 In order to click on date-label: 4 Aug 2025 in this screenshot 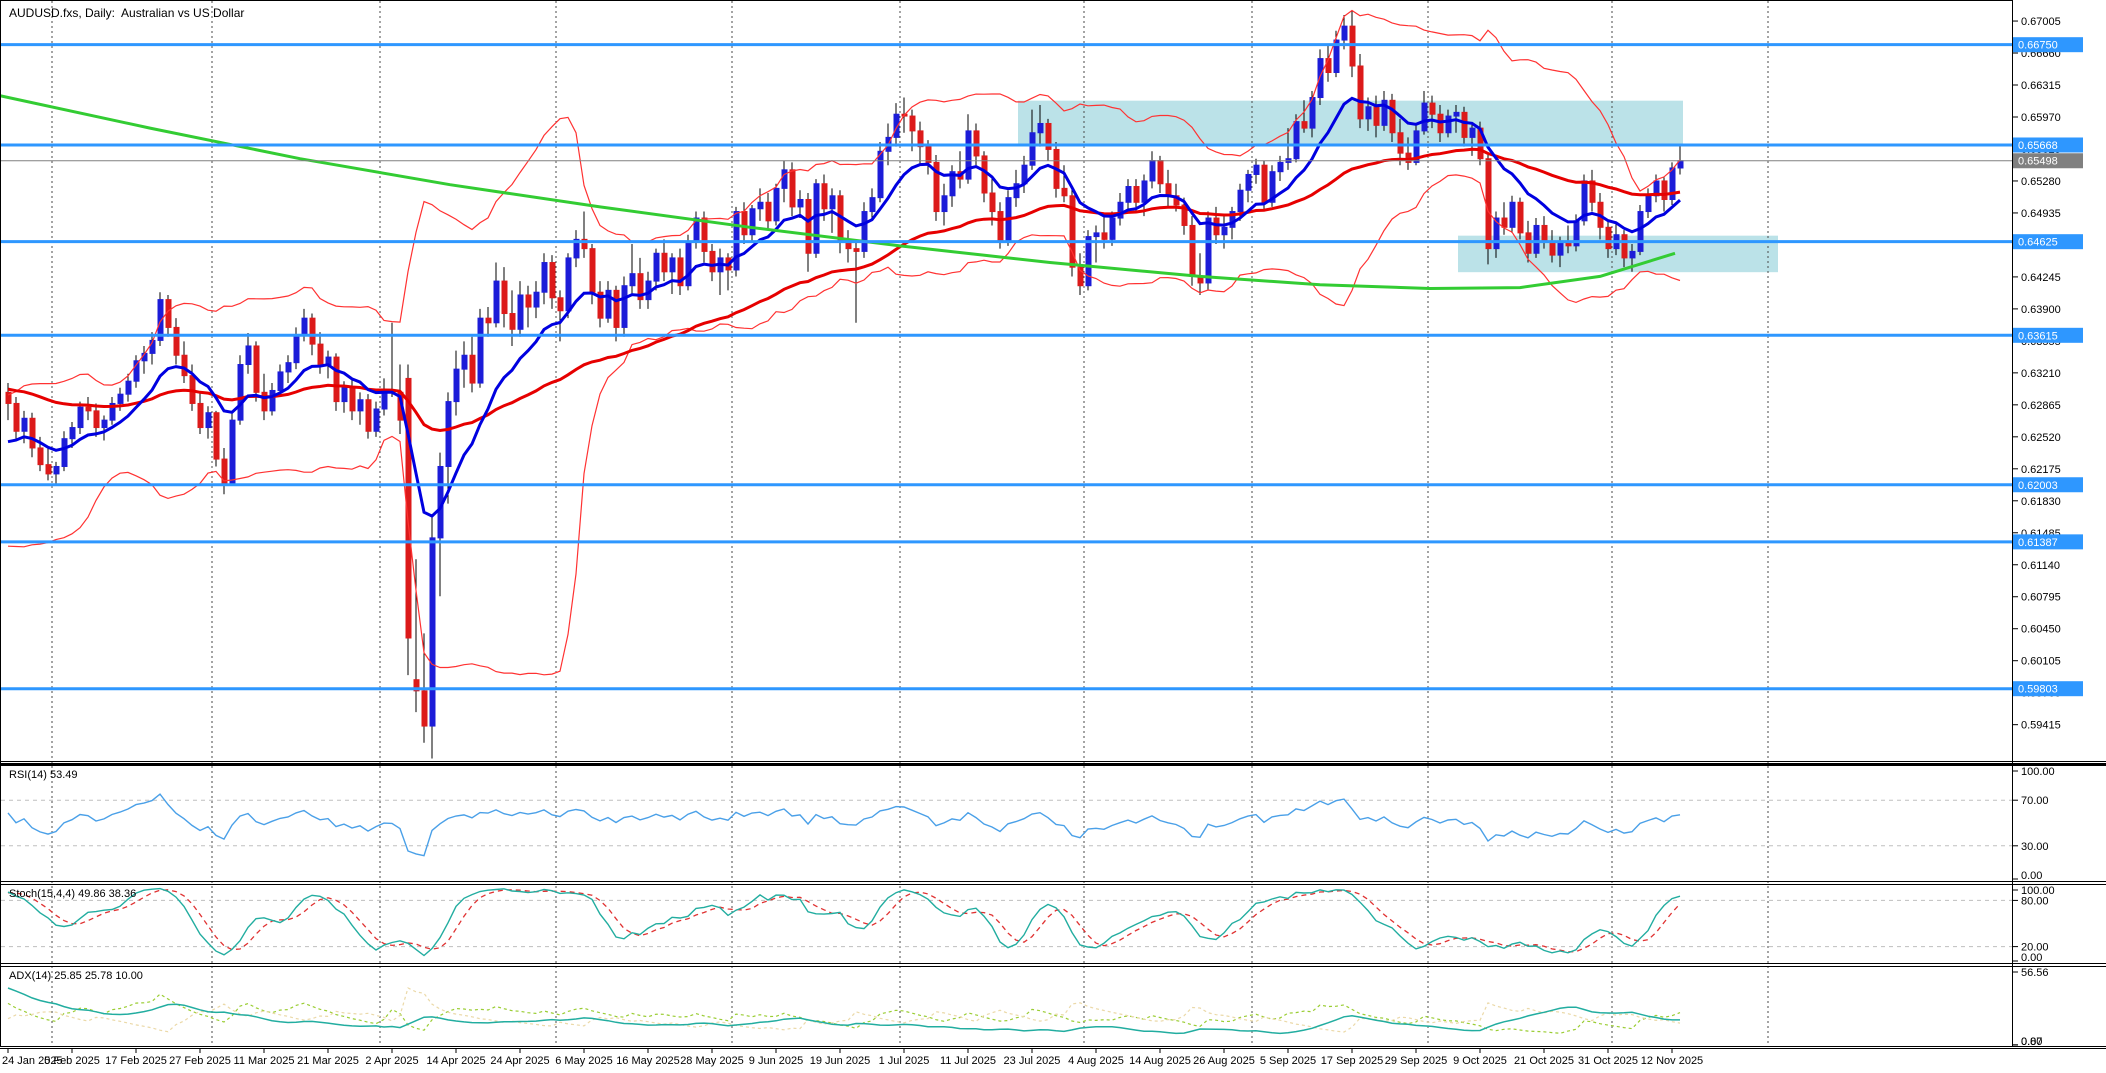, I will do `click(1096, 1061)`.